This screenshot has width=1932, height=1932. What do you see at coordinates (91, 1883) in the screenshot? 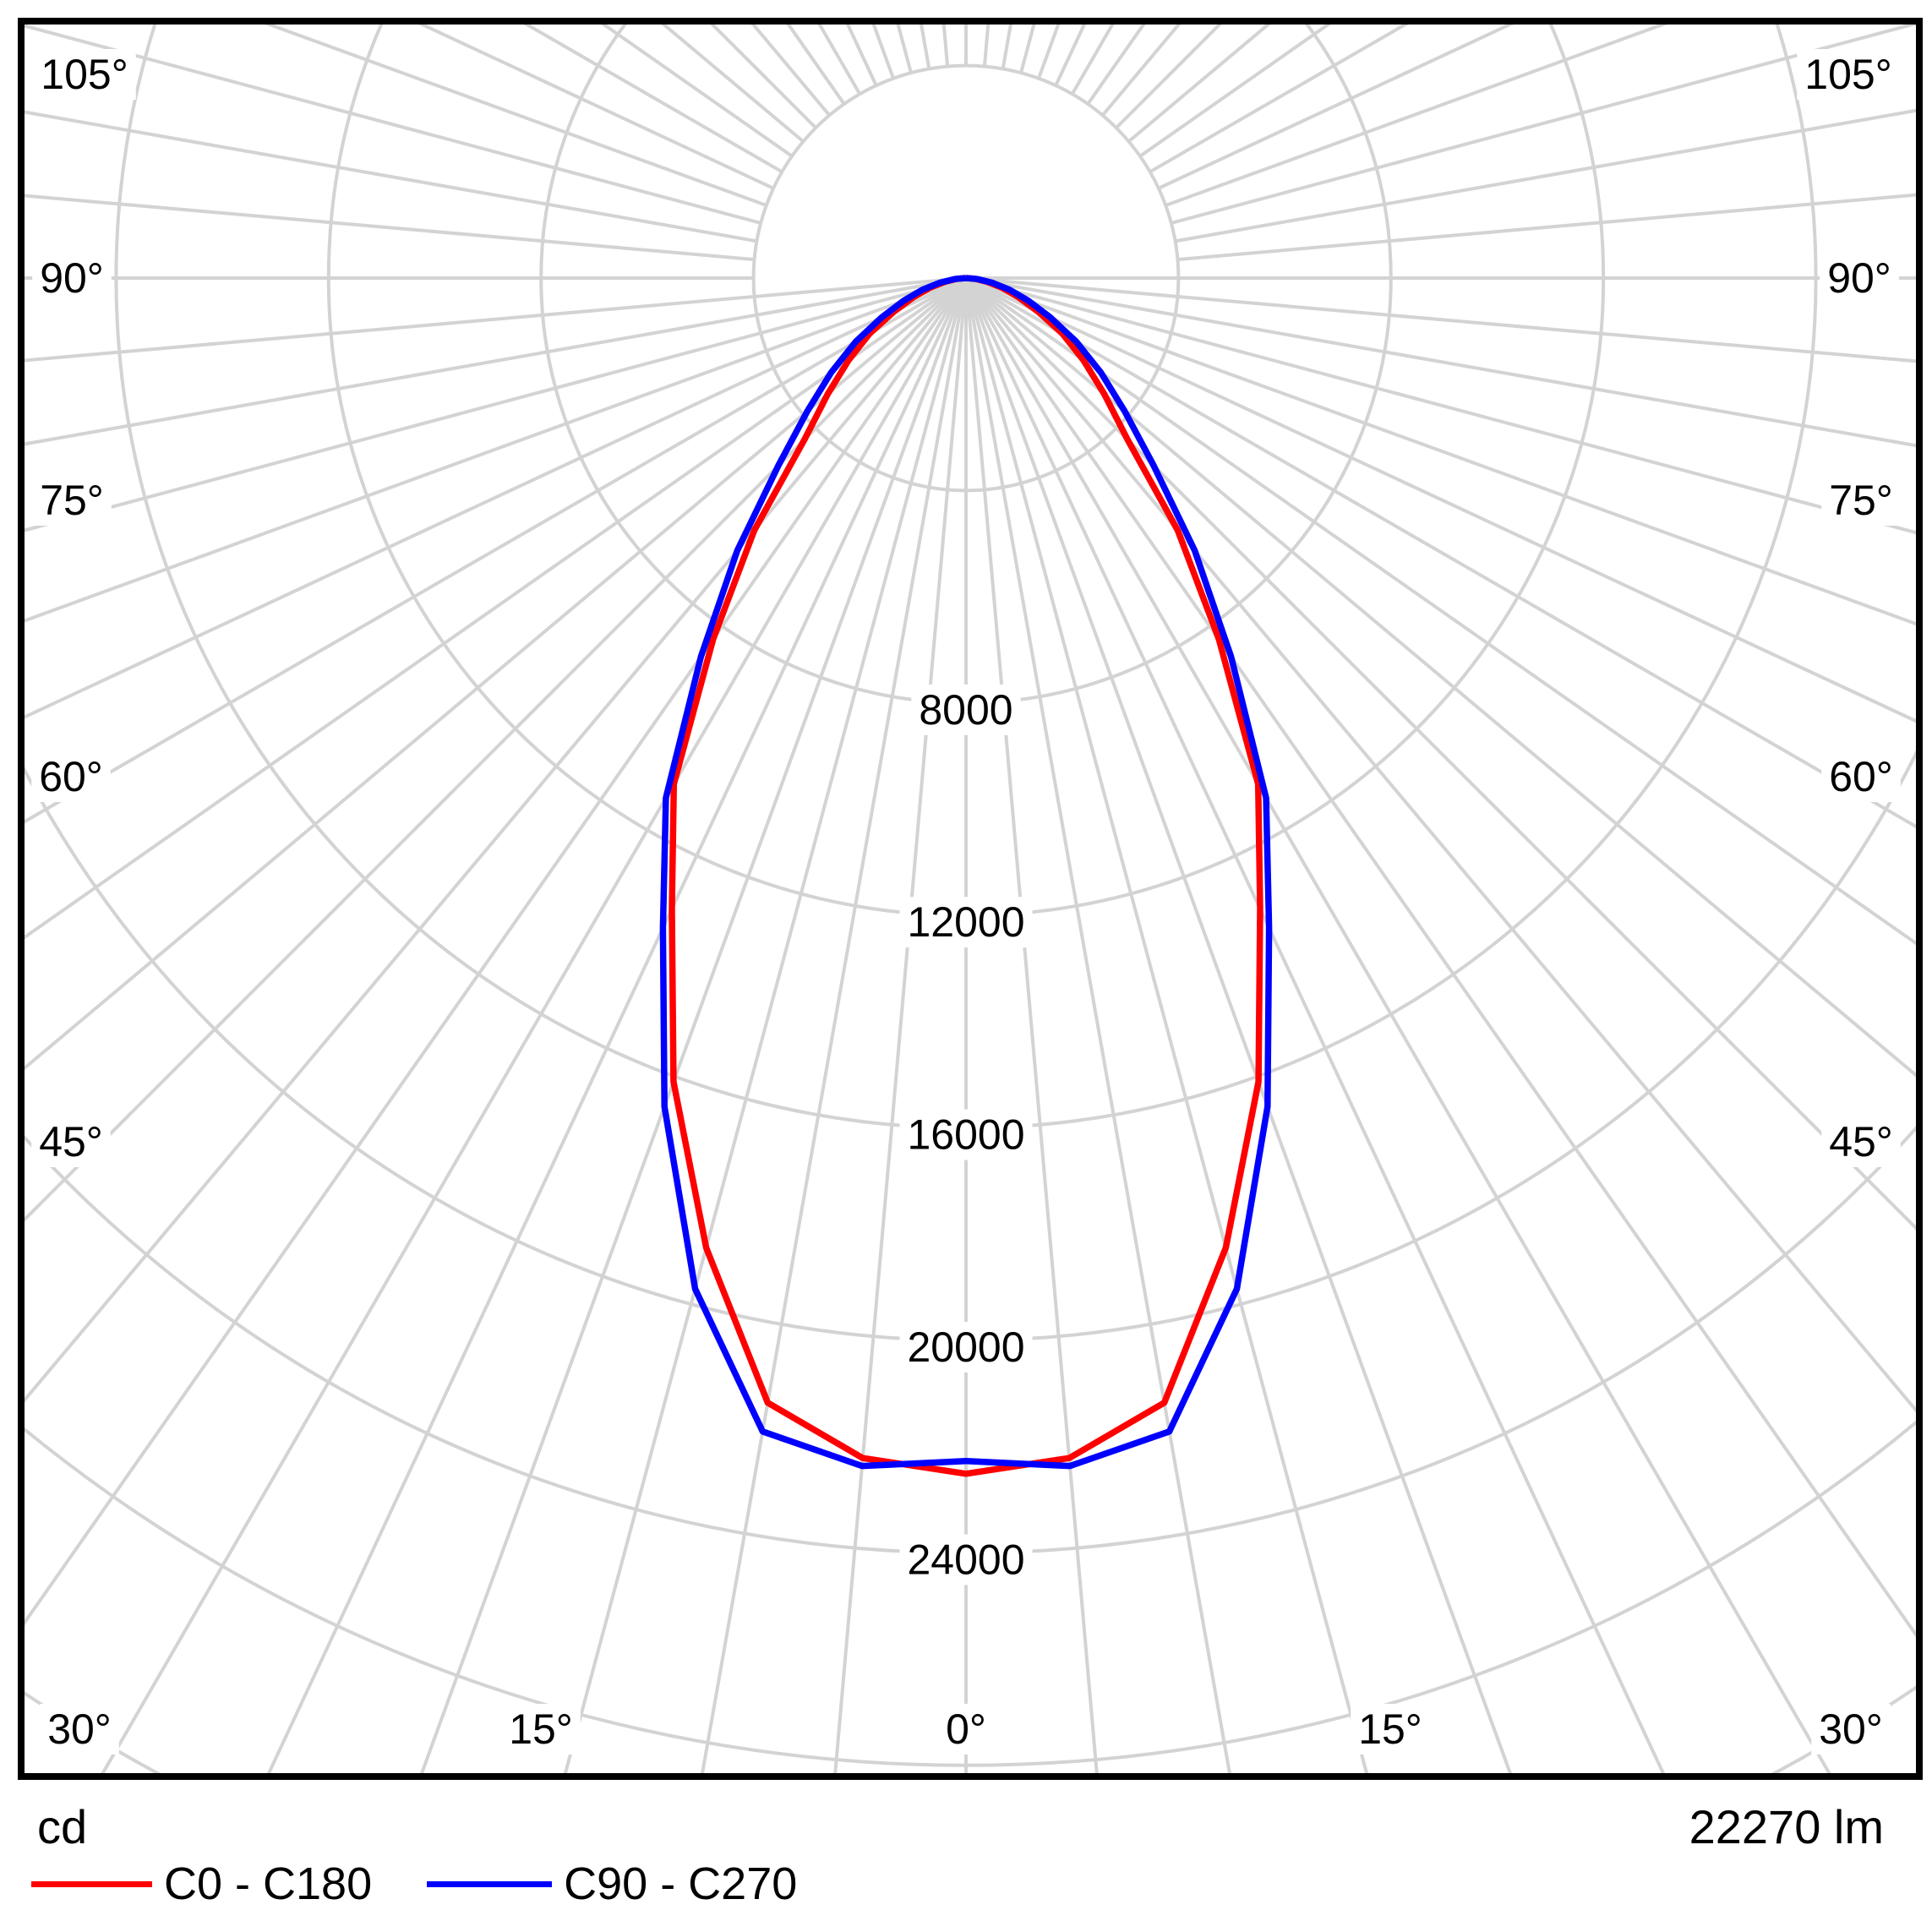
I see `legend-swatch-c0-c180` at bounding box center [91, 1883].